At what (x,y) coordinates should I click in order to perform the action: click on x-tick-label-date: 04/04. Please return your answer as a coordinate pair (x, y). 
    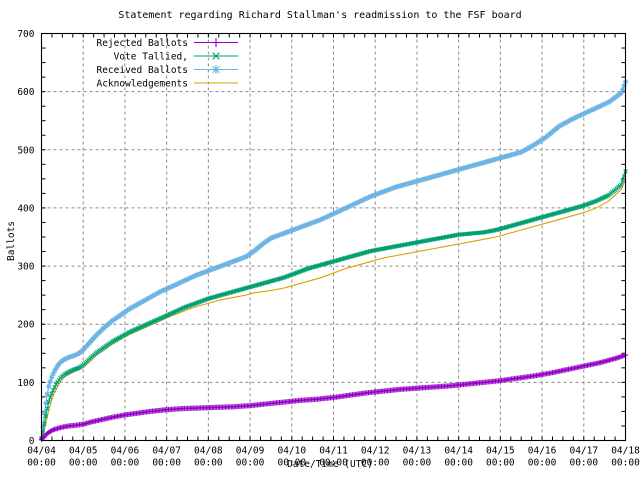
    Looking at the image, I should click on (41, 451).